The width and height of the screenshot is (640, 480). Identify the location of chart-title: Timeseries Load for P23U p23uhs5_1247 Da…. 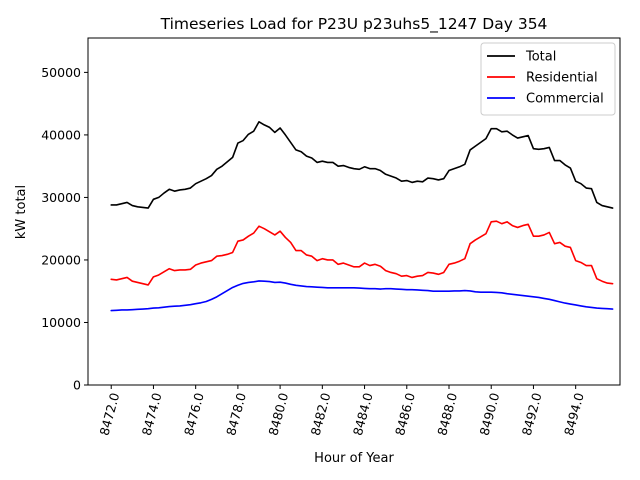
(354, 24).